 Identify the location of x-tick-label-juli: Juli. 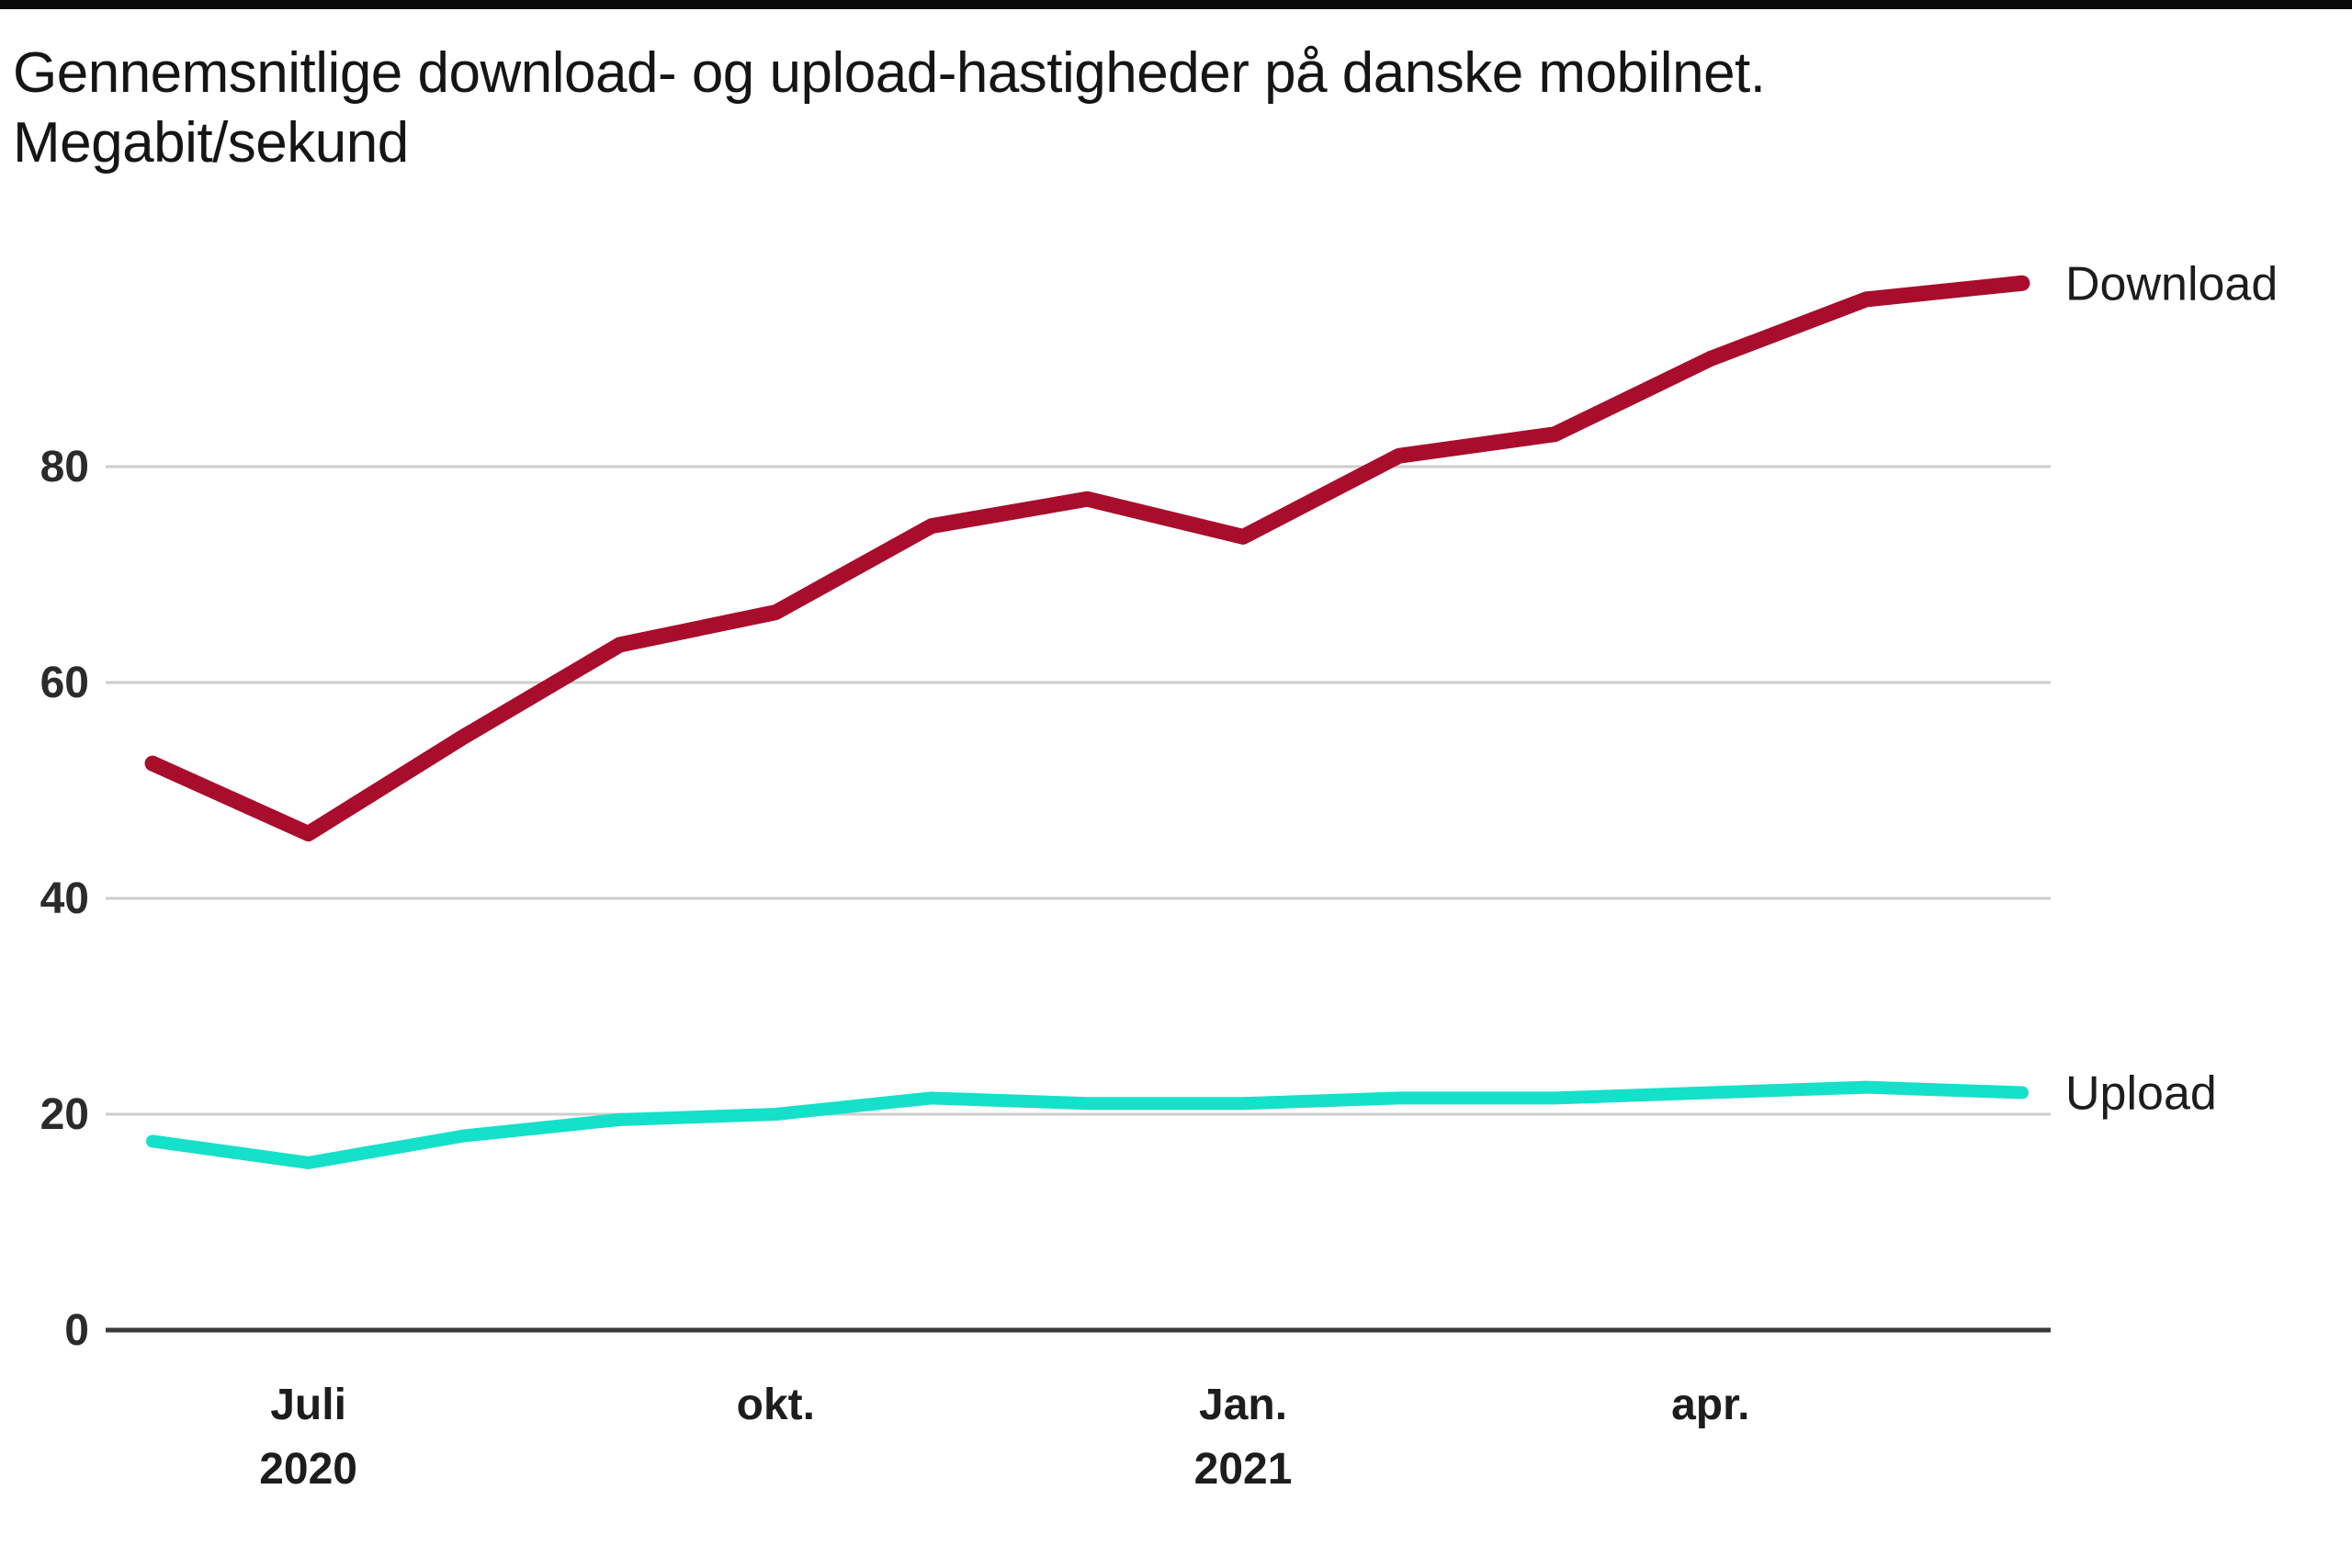
(308, 1405).